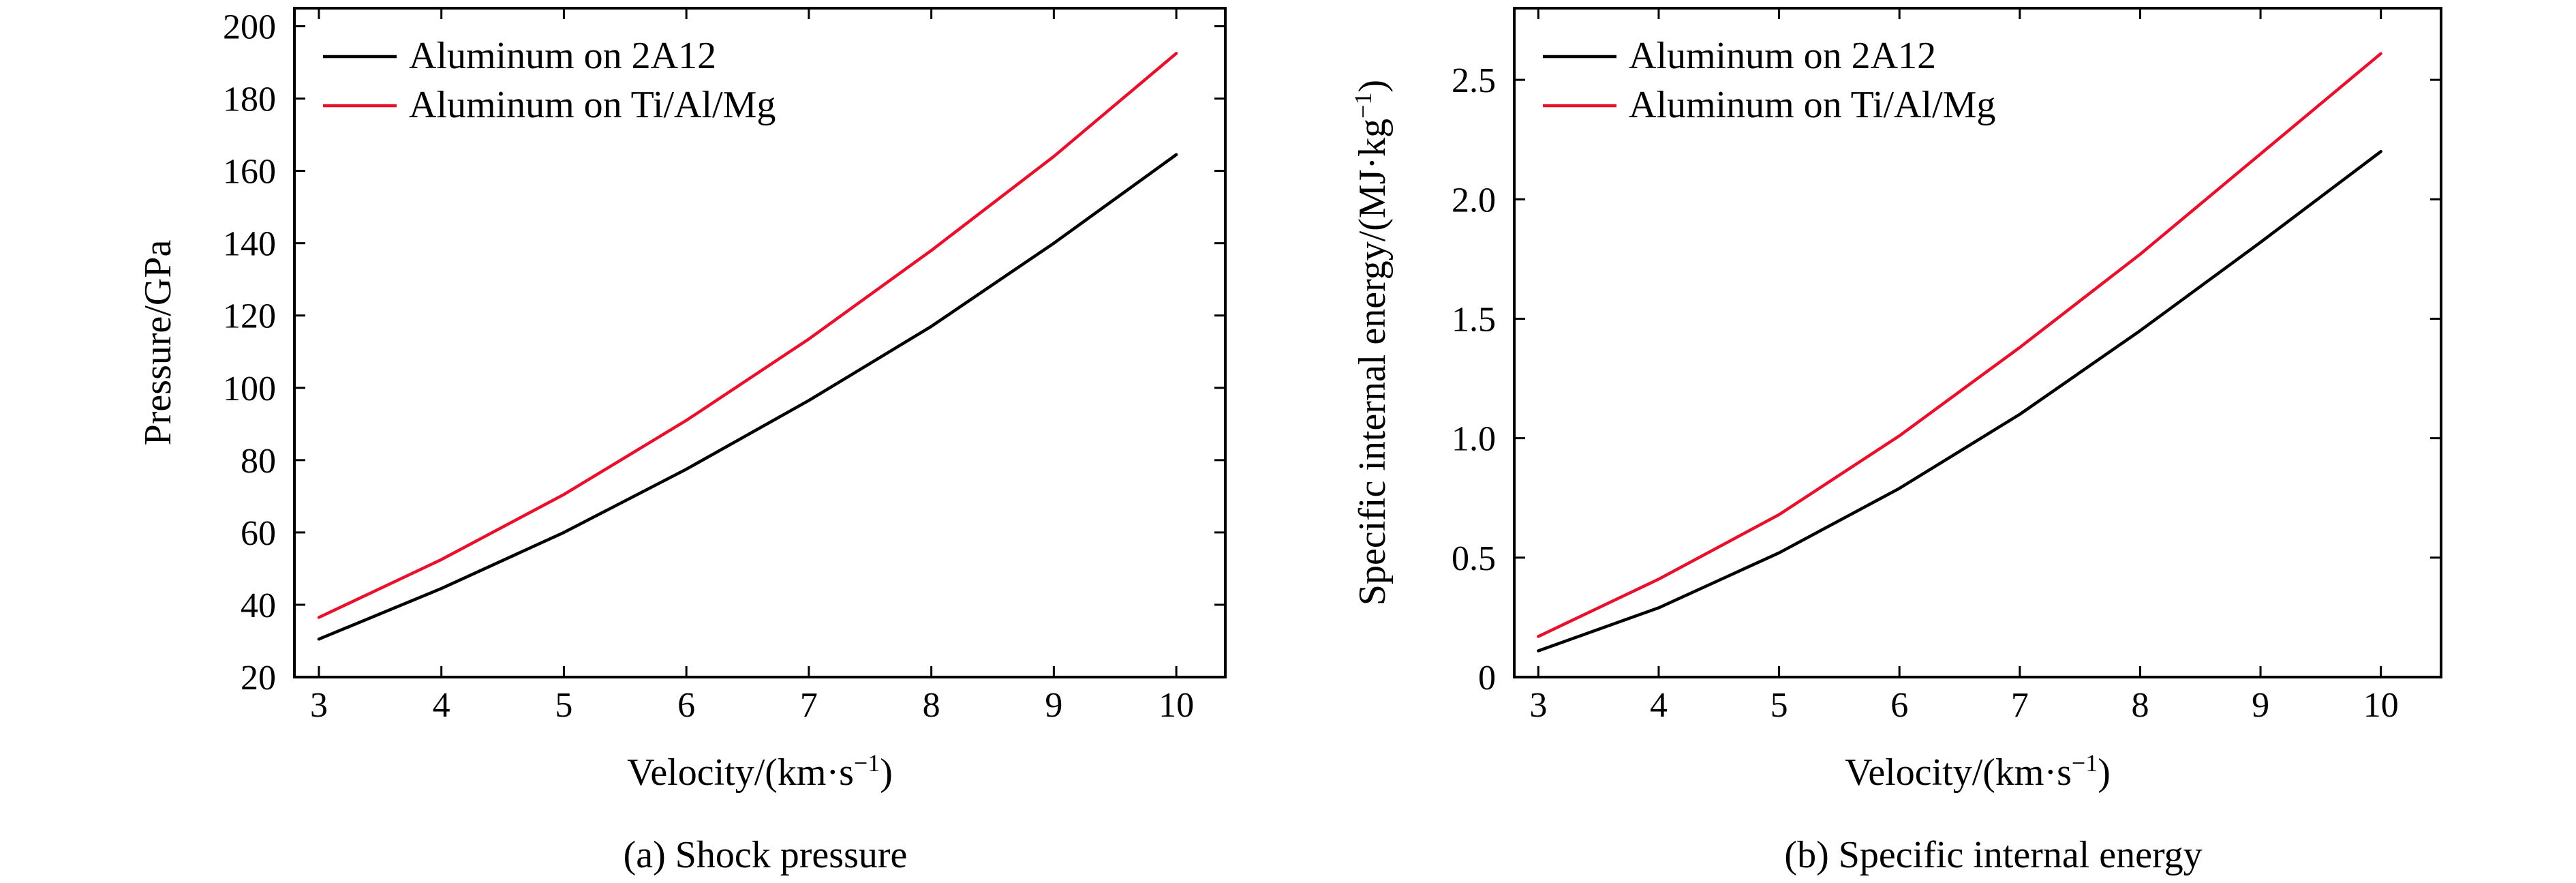 The width and height of the screenshot is (2576, 883). What do you see at coordinates (249, 316) in the screenshot?
I see `y-tick-label: 120` at bounding box center [249, 316].